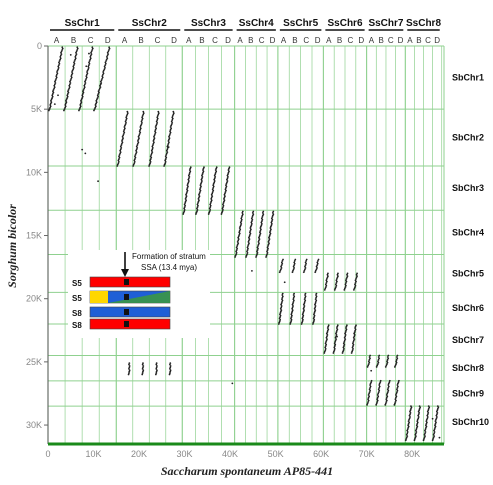  I want to click on right-chromosome-label: SbChr5, so click(468, 273).